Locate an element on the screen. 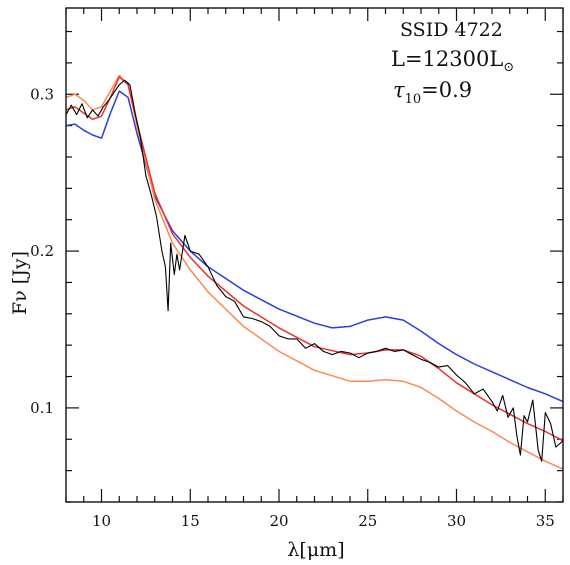  annotation-optical-depth: τ10=0.9 is located at coordinates (432, 92).